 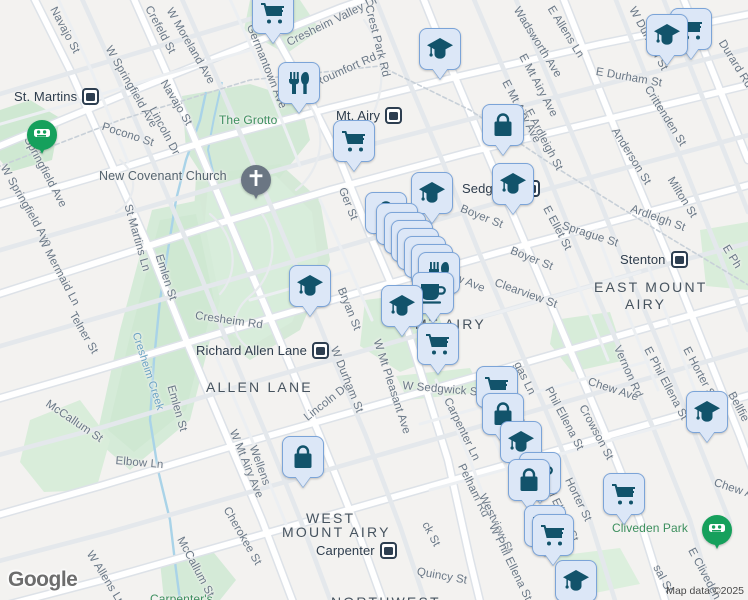 What do you see at coordinates (163, 176) in the screenshot?
I see `place-label: New Covenant Church` at bounding box center [163, 176].